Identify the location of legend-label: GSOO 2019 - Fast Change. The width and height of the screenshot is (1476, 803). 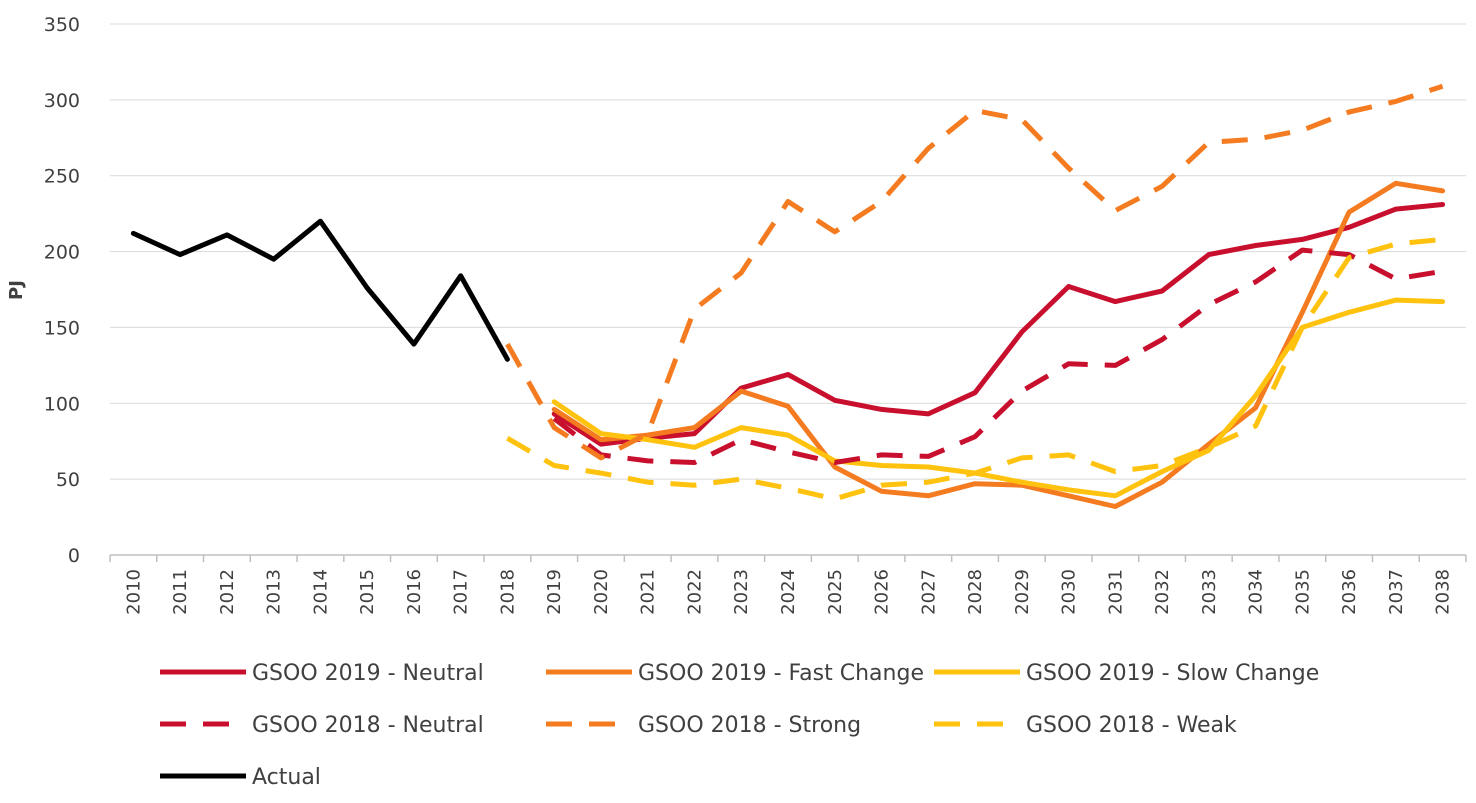
(781, 673).